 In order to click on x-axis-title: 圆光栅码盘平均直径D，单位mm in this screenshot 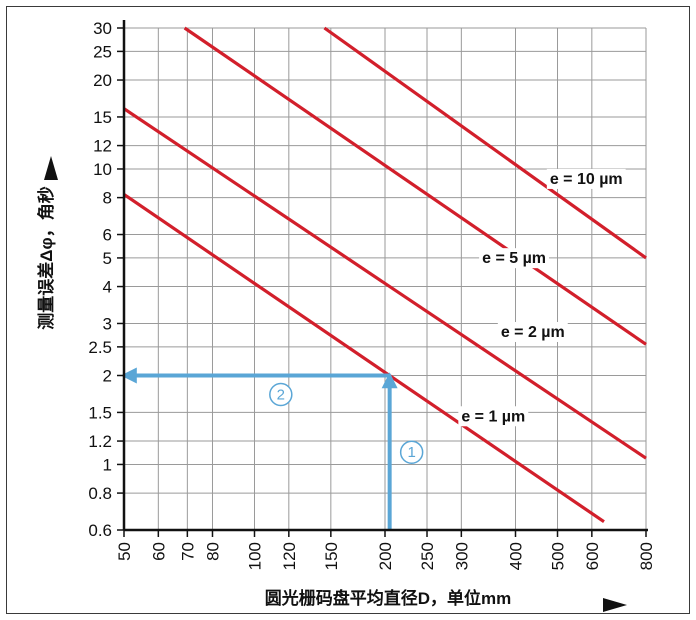, I will do `click(388, 598)`.